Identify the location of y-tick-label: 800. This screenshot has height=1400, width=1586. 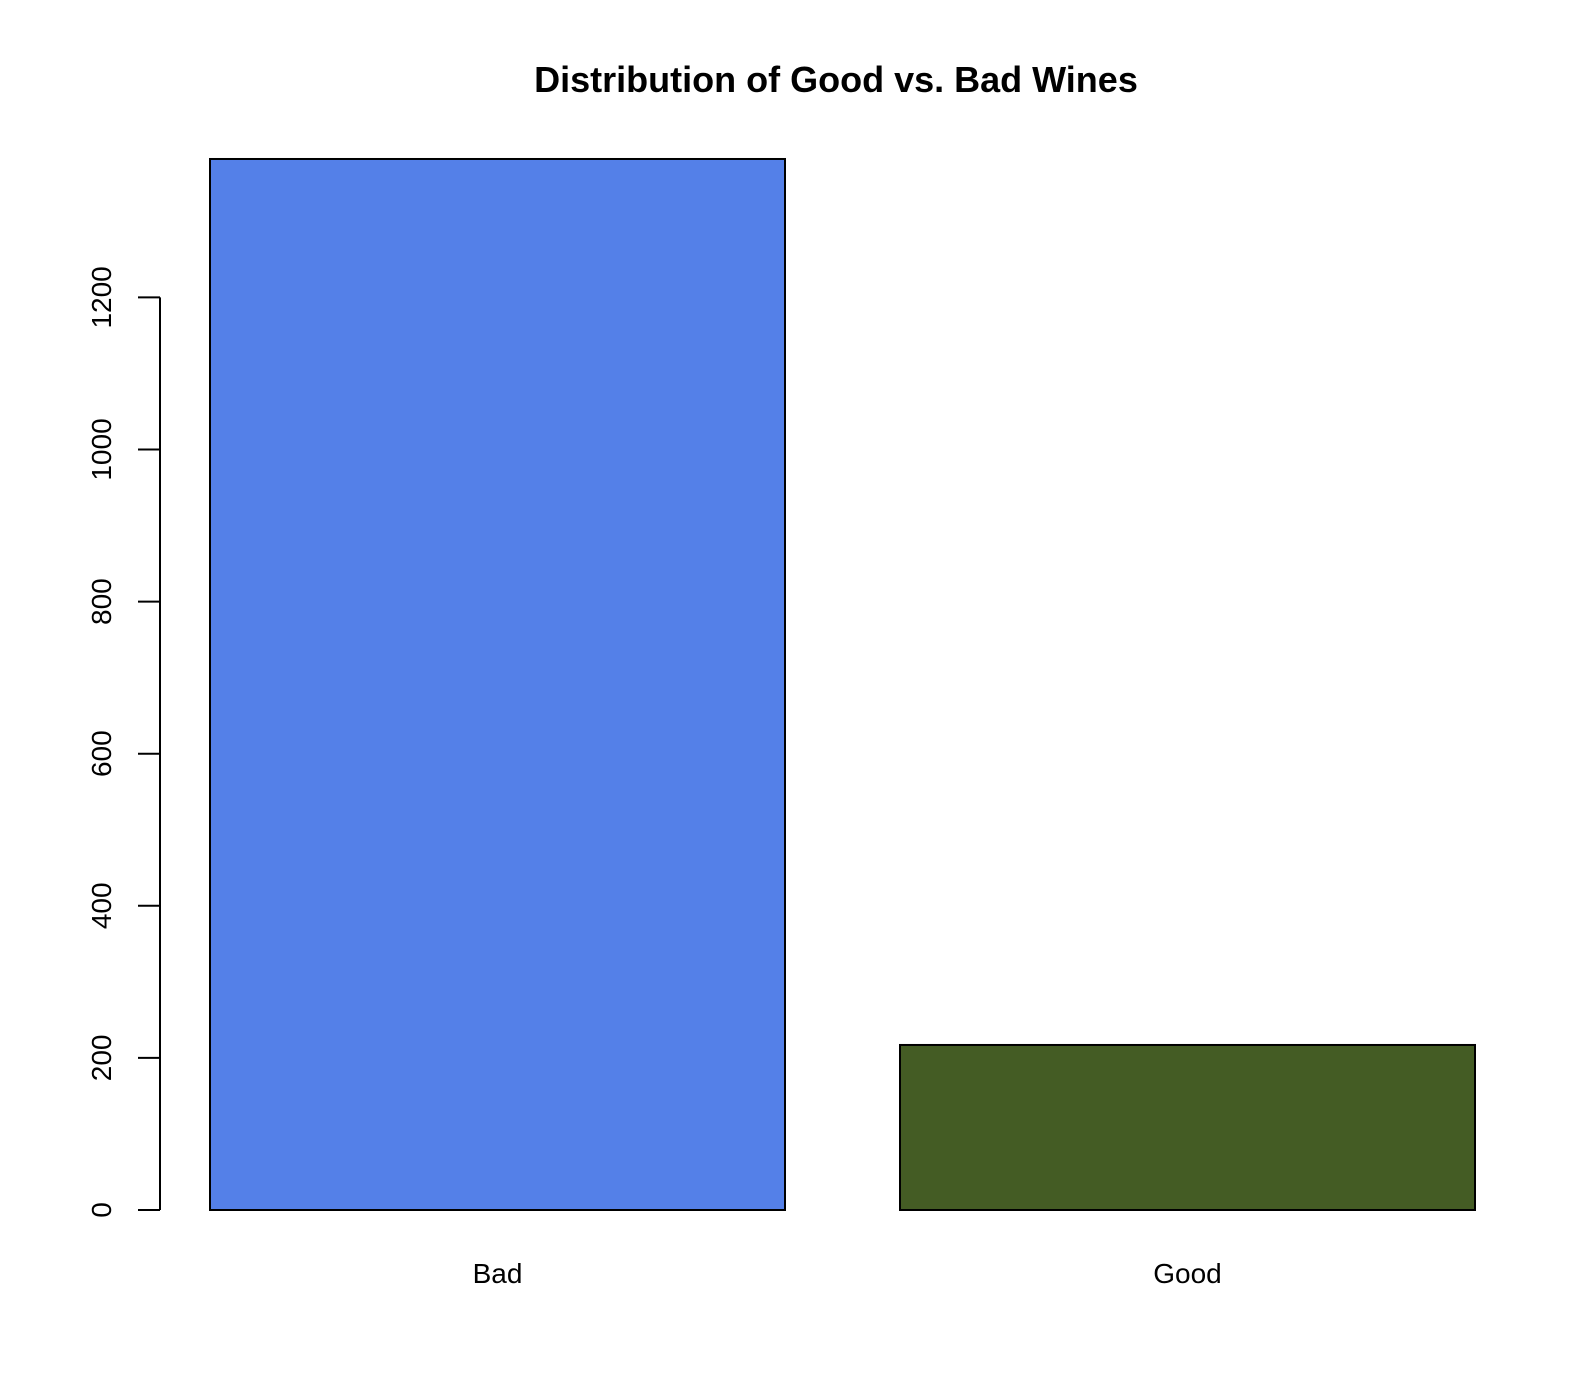
(101, 601).